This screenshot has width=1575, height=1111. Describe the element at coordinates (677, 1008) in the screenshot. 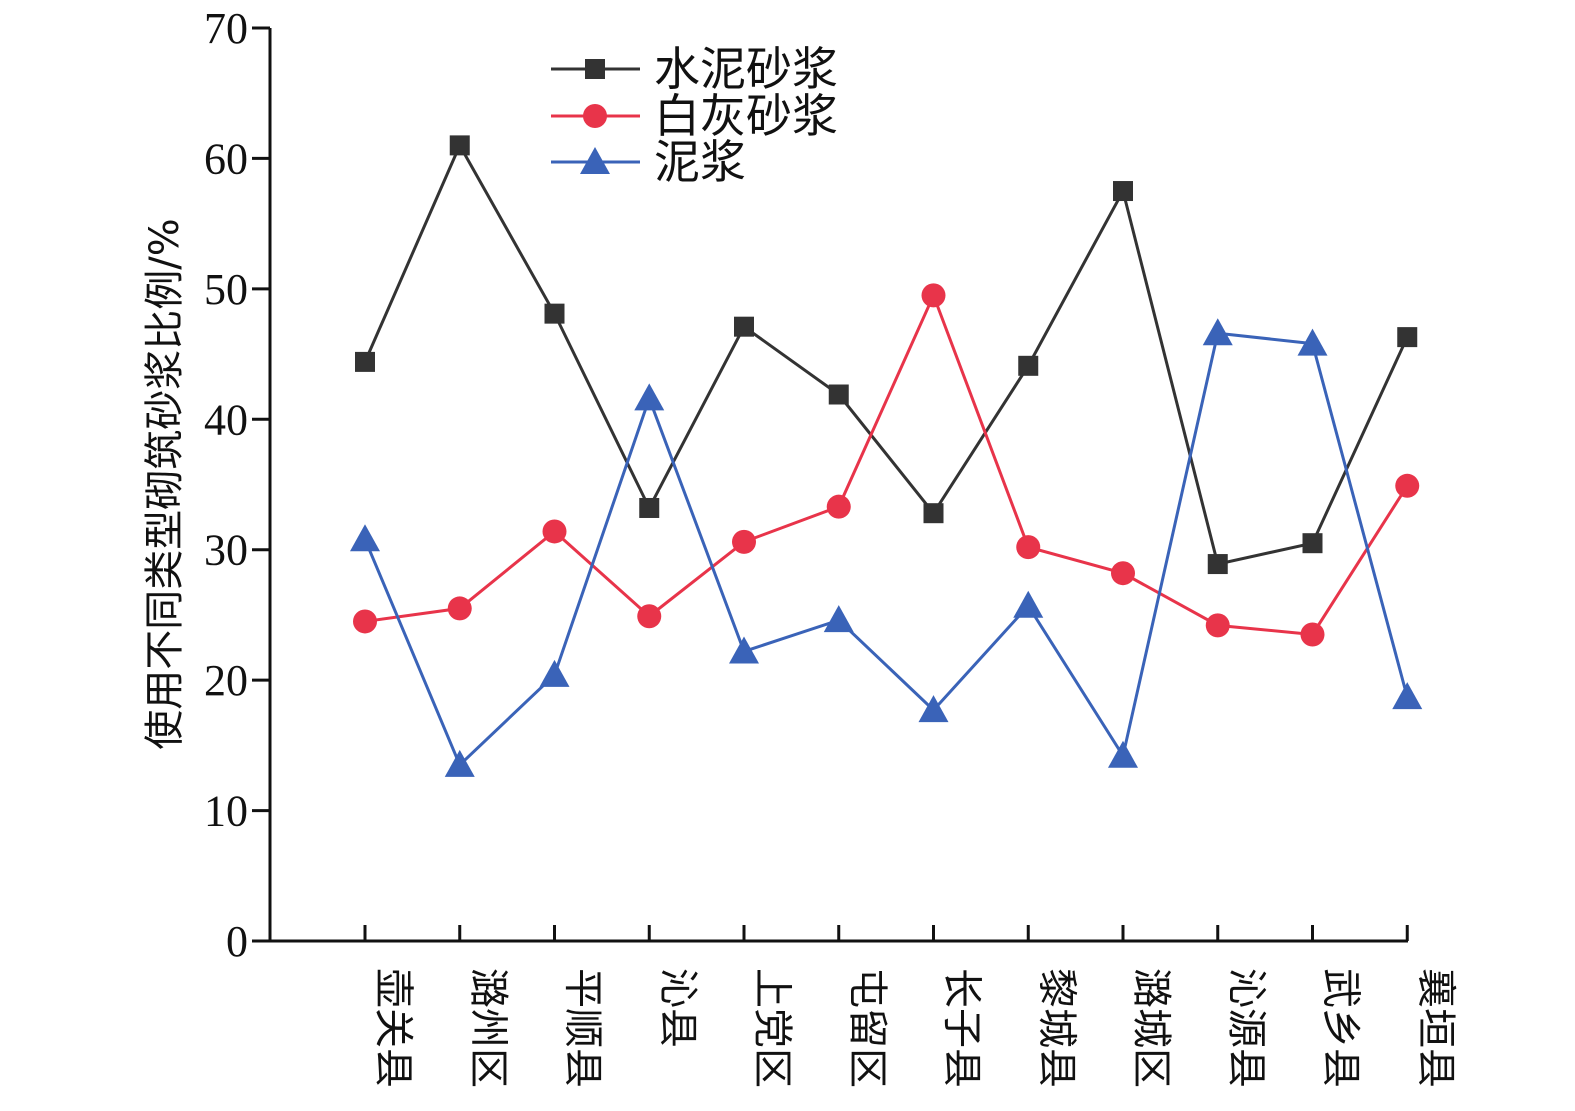

I see `x-tick-label: 沁县` at that location.